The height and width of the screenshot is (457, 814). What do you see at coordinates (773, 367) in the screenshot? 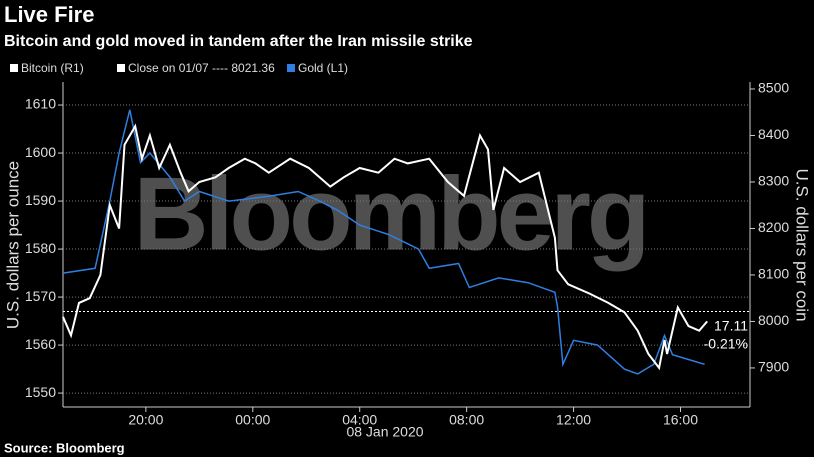
I see `y2-tick-label: 7900` at bounding box center [773, 367].